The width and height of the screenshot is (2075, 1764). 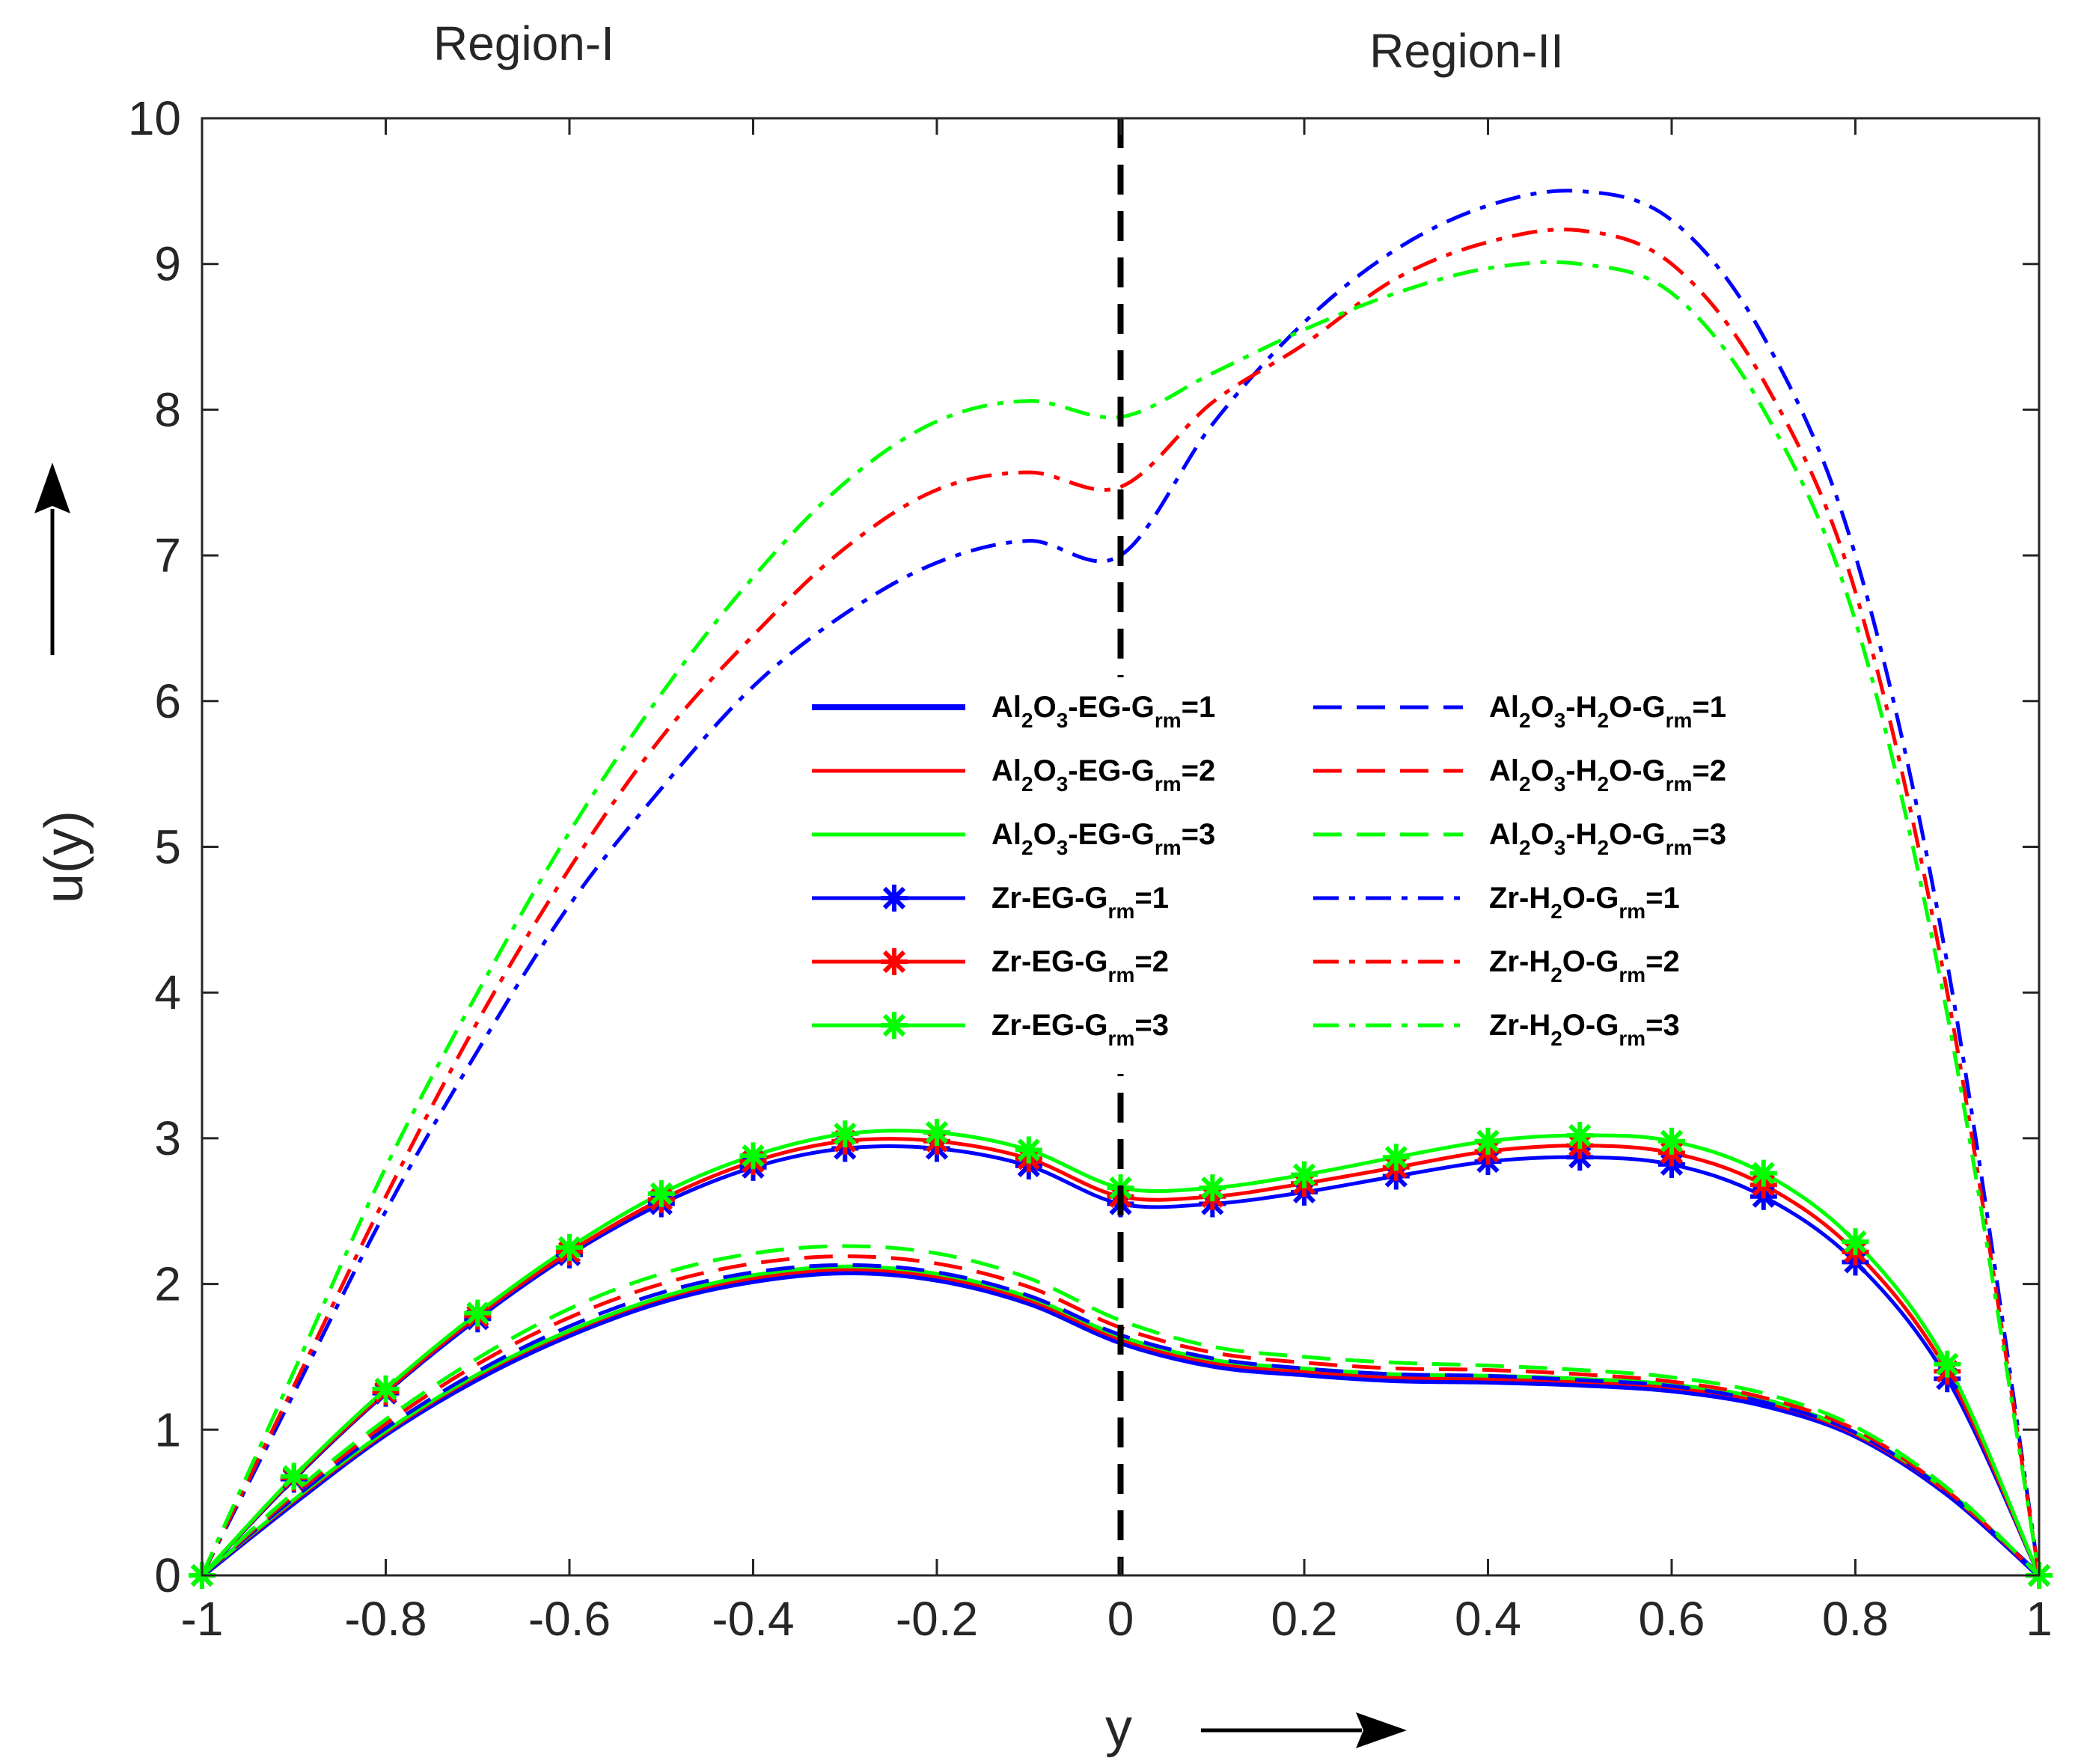 I want to click on svg-text: Al2O3-EG-Grm=1, so click(x=1103, y=711).